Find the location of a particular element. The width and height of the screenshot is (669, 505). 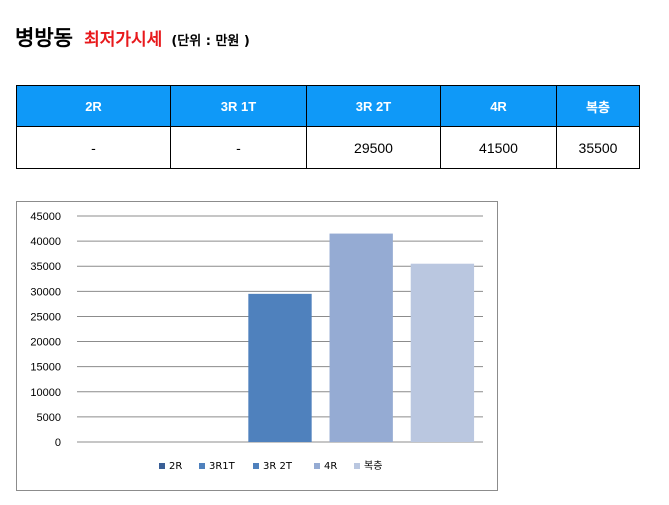

table-cell: 29500 is located at coordinates (373, 147).